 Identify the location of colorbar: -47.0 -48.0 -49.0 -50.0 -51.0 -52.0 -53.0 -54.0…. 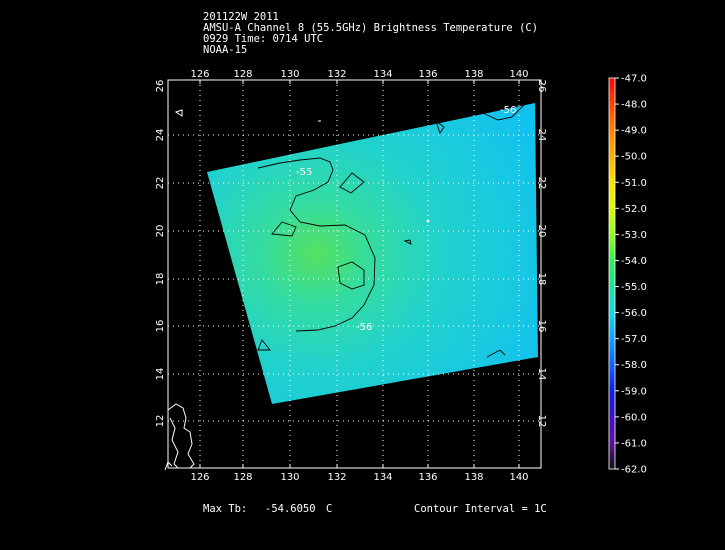
(627, 275).